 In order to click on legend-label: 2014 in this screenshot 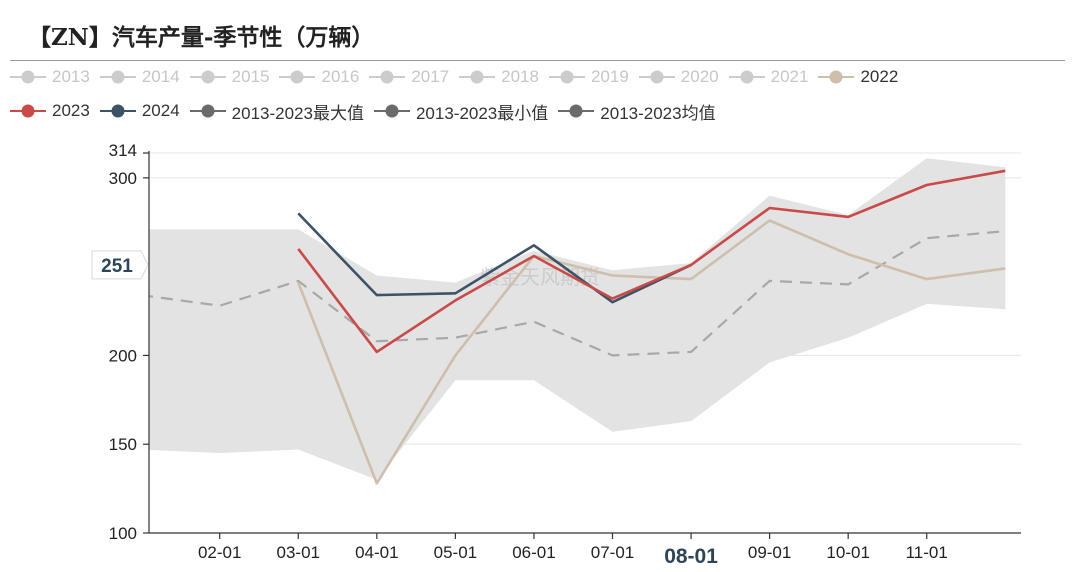, I will do `click(160, 76)`.